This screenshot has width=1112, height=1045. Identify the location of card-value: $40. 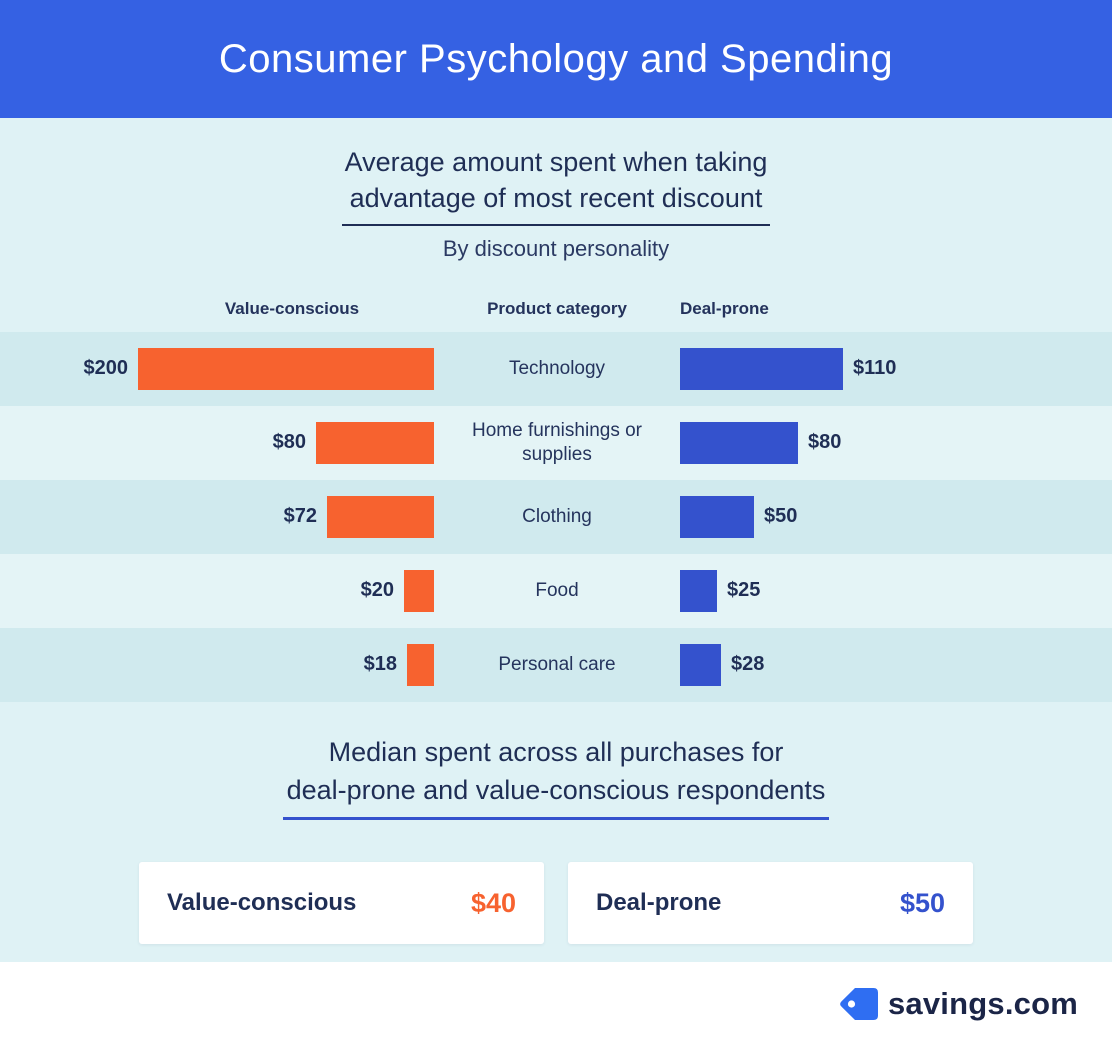
(493, 902).